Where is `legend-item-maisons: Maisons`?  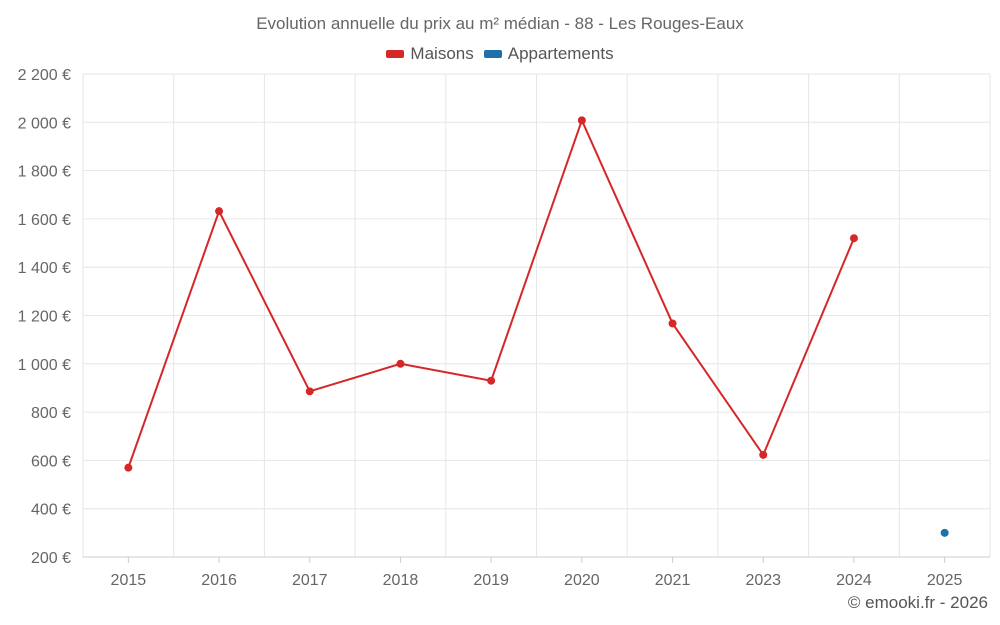 legend-item-maisons: Maisons is located at coordinates (430, 54).